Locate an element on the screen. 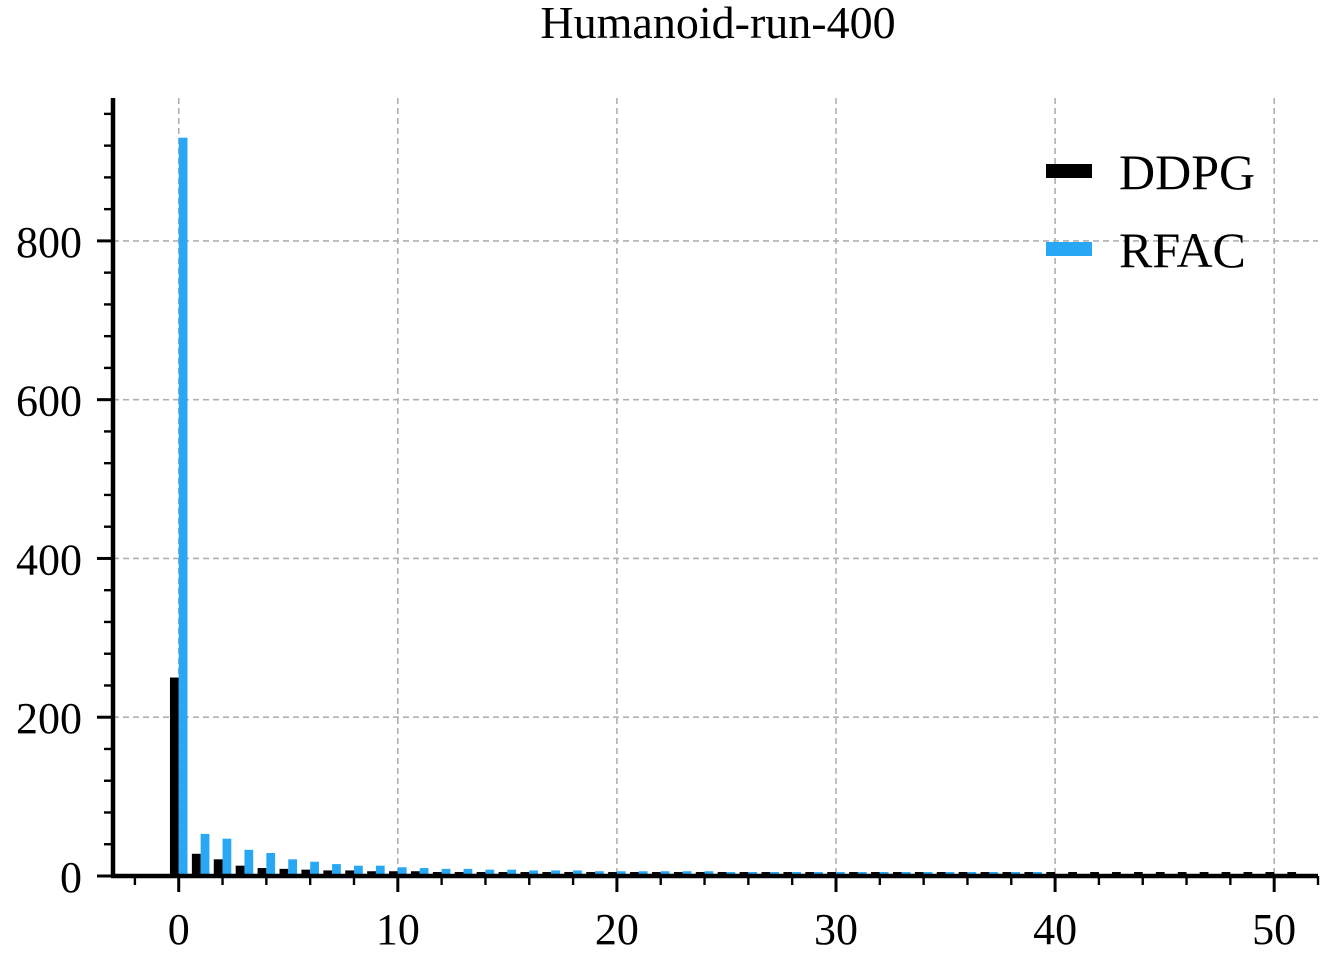  legend-swatch-ddpg is located at coordinates (1069, 171).